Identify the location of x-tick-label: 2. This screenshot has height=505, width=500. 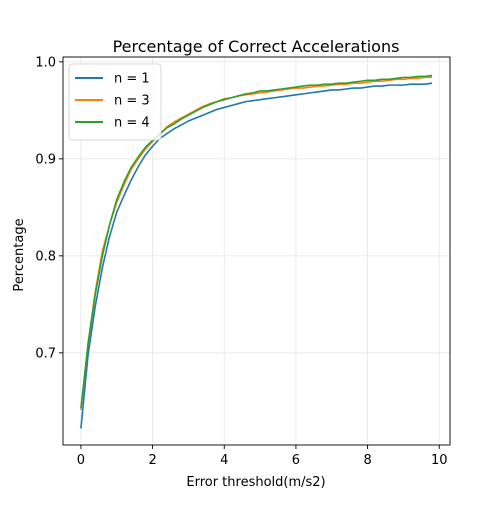
(152, 460).